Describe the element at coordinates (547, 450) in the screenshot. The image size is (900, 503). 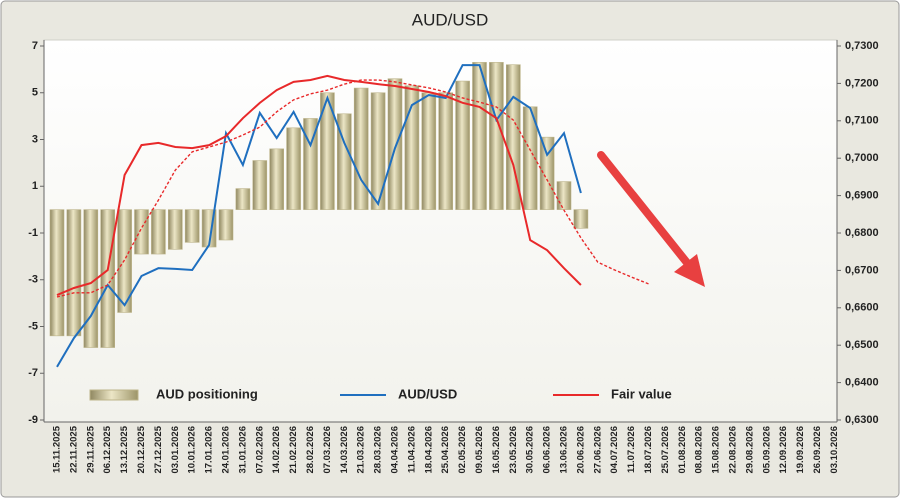
I see `x-tick-label: 06.06.2026` at that location.